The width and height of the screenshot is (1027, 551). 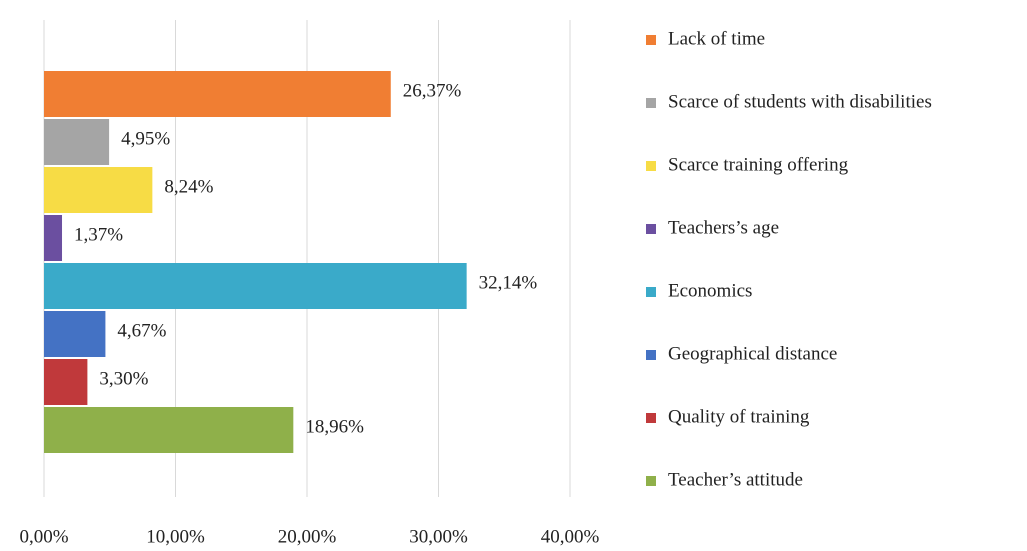 I want to click on legend-label: Quality of training, so click(x=739, y=416).